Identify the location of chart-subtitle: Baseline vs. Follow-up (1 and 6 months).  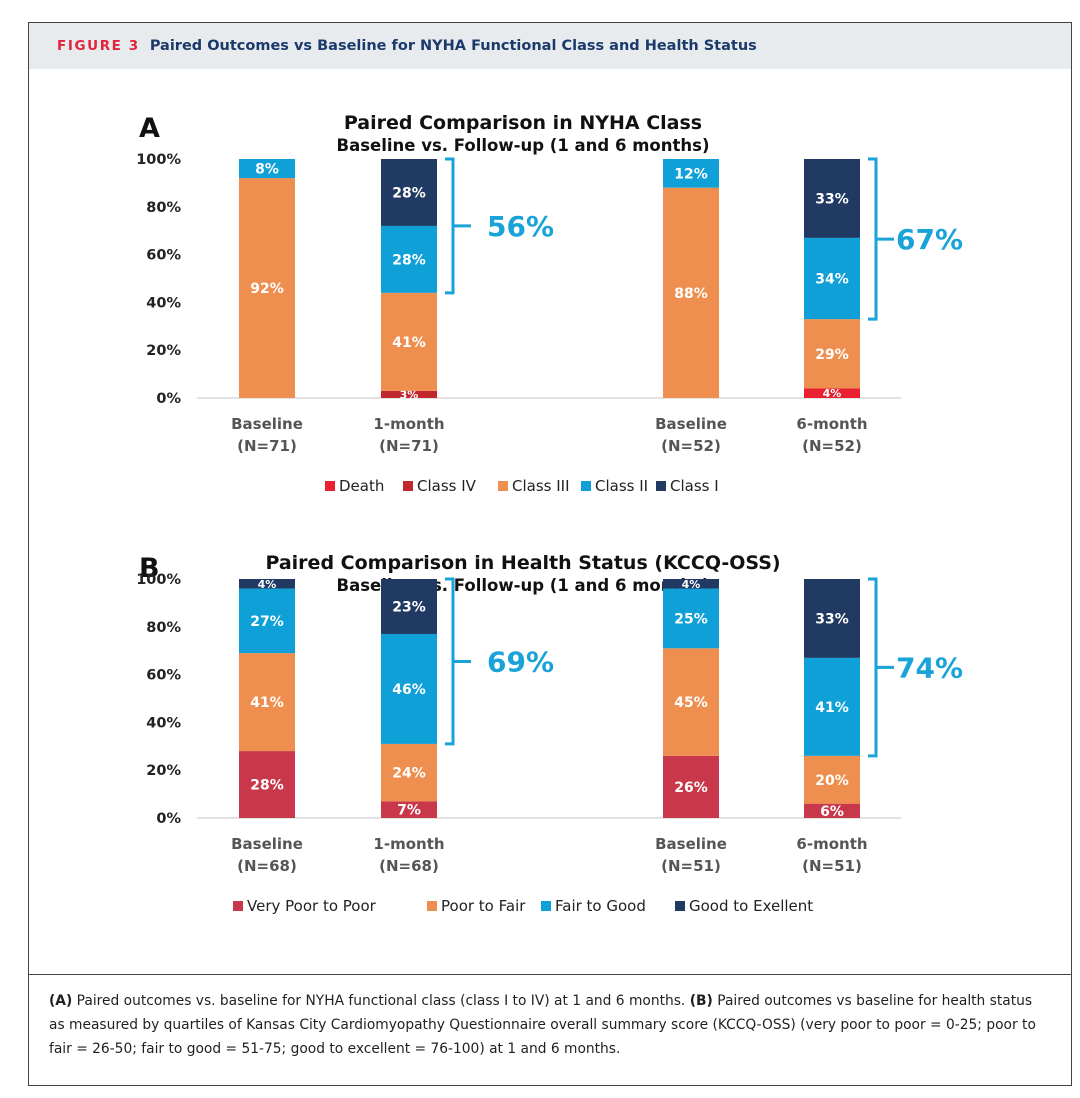
(523, 145).